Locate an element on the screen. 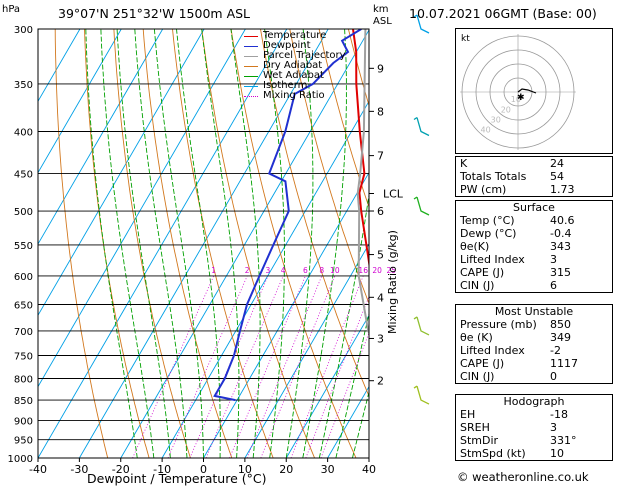  location-title: 39°07'N 251°32'W 1500m ASL is located at coordinates (154, 13).